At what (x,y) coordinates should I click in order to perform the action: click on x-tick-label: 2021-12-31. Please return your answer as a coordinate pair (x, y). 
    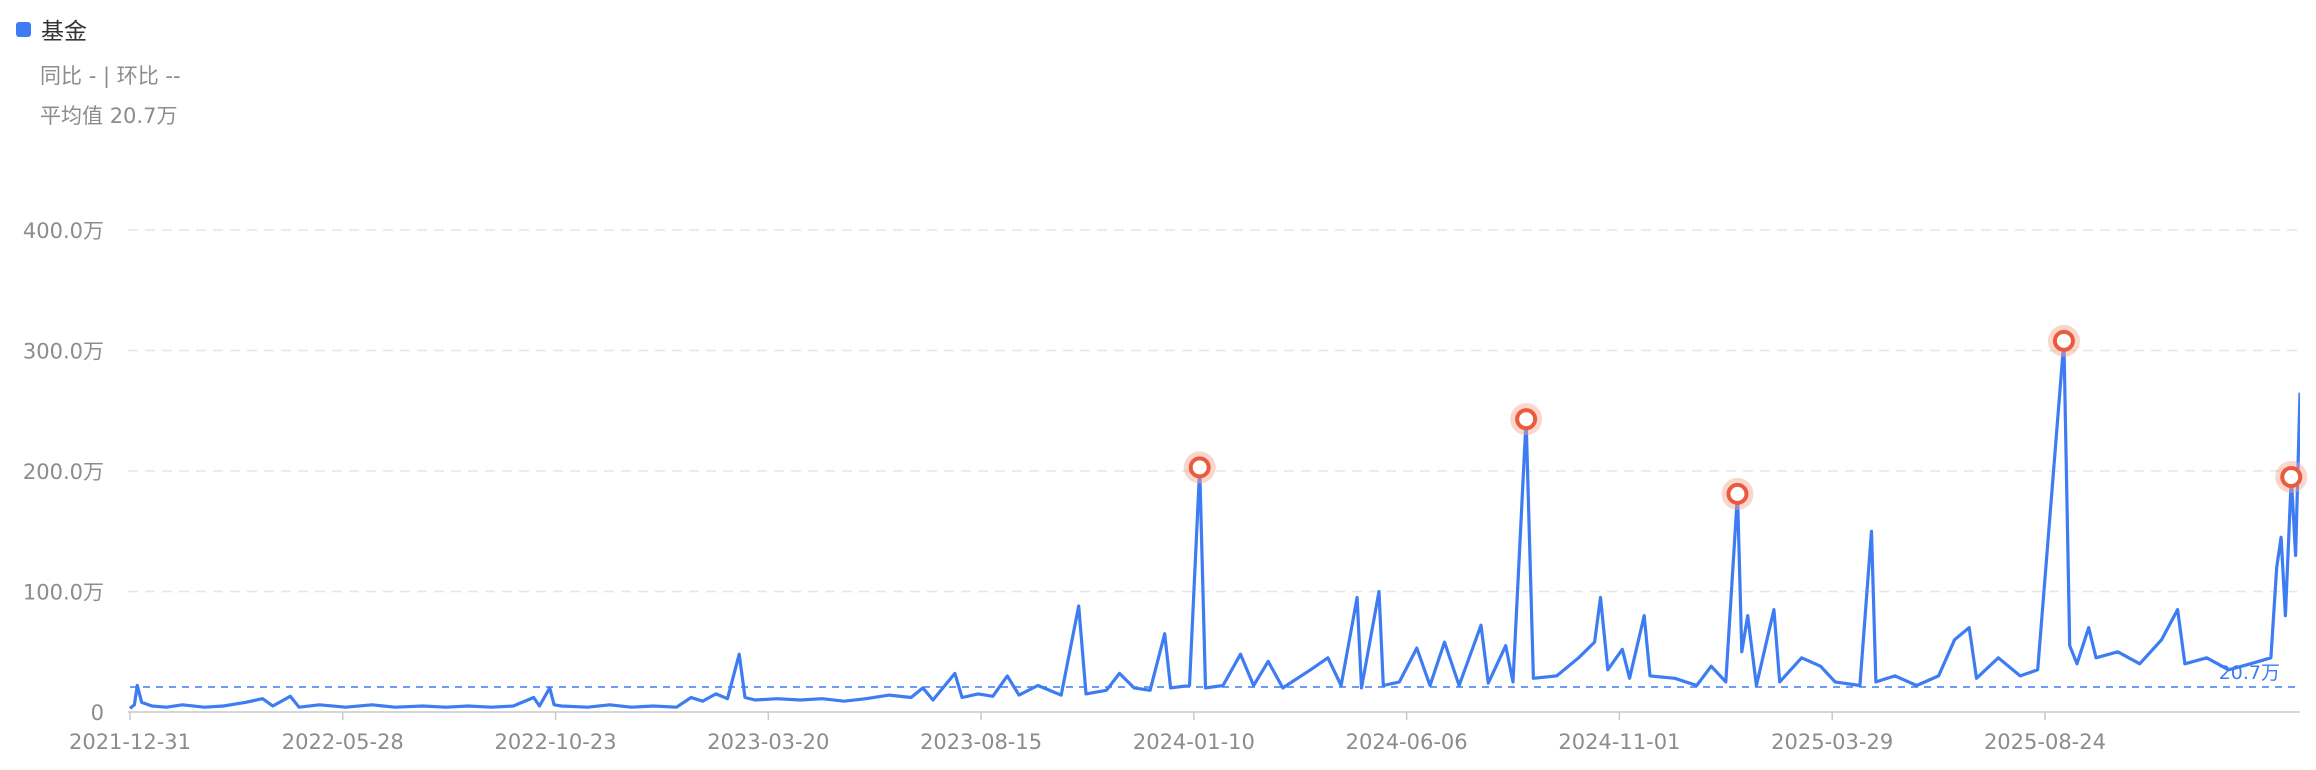
    Looking at the image, I should click on (130, 742).